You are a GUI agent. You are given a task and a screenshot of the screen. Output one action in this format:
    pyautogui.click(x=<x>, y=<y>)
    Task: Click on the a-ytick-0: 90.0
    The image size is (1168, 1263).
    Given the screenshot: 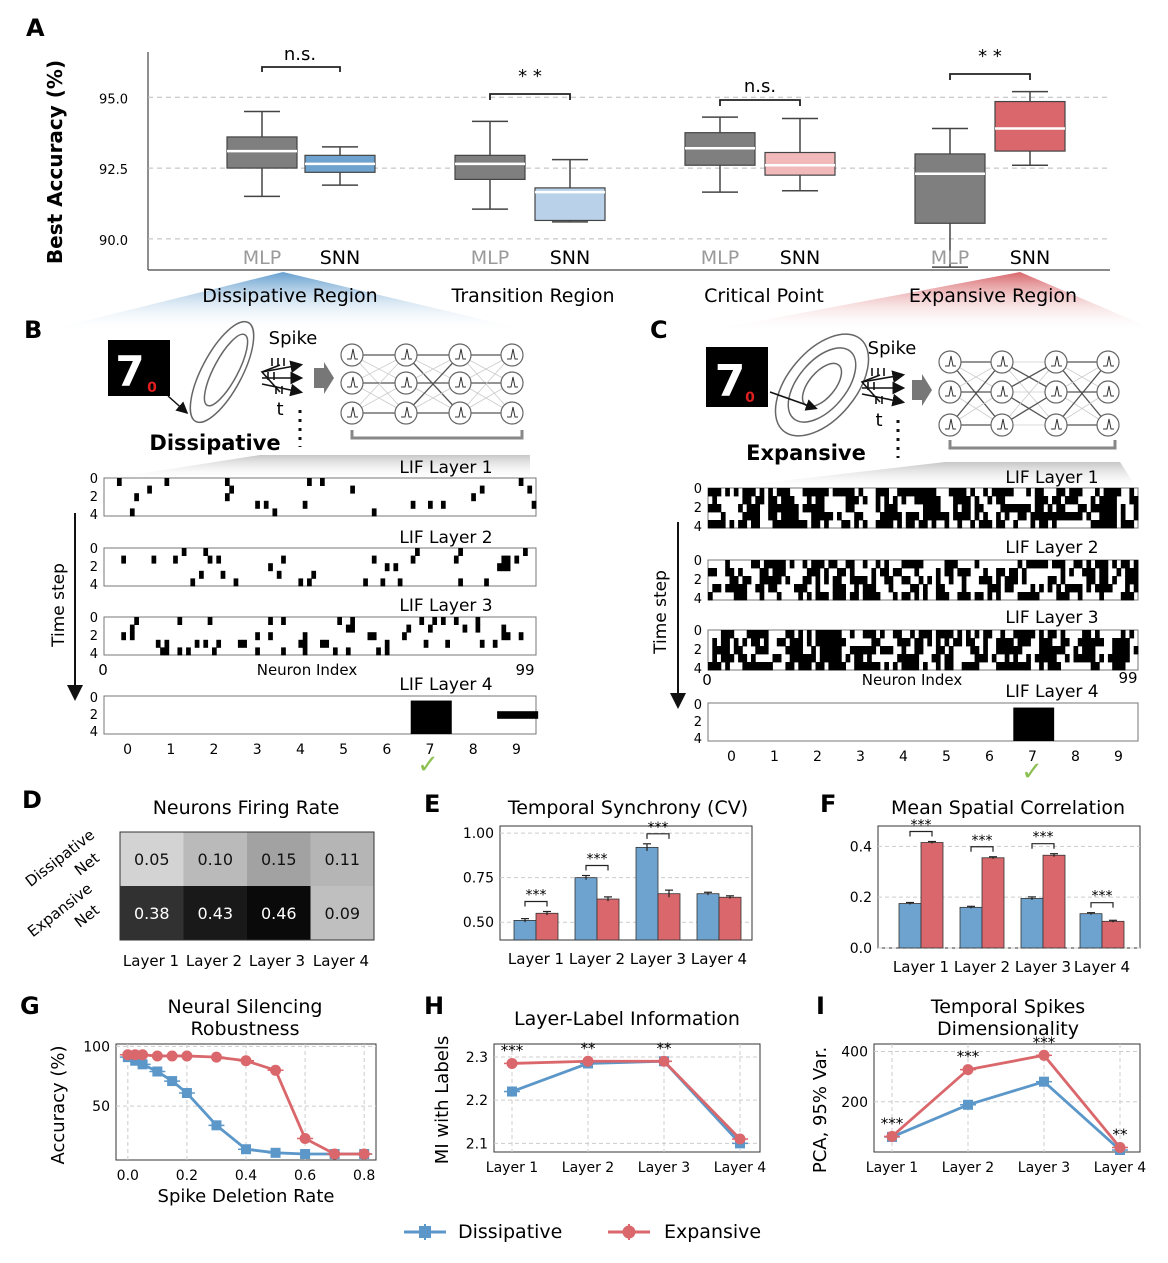 What is the action you would take?
    pyautogui.click(x=113, y=241)
    